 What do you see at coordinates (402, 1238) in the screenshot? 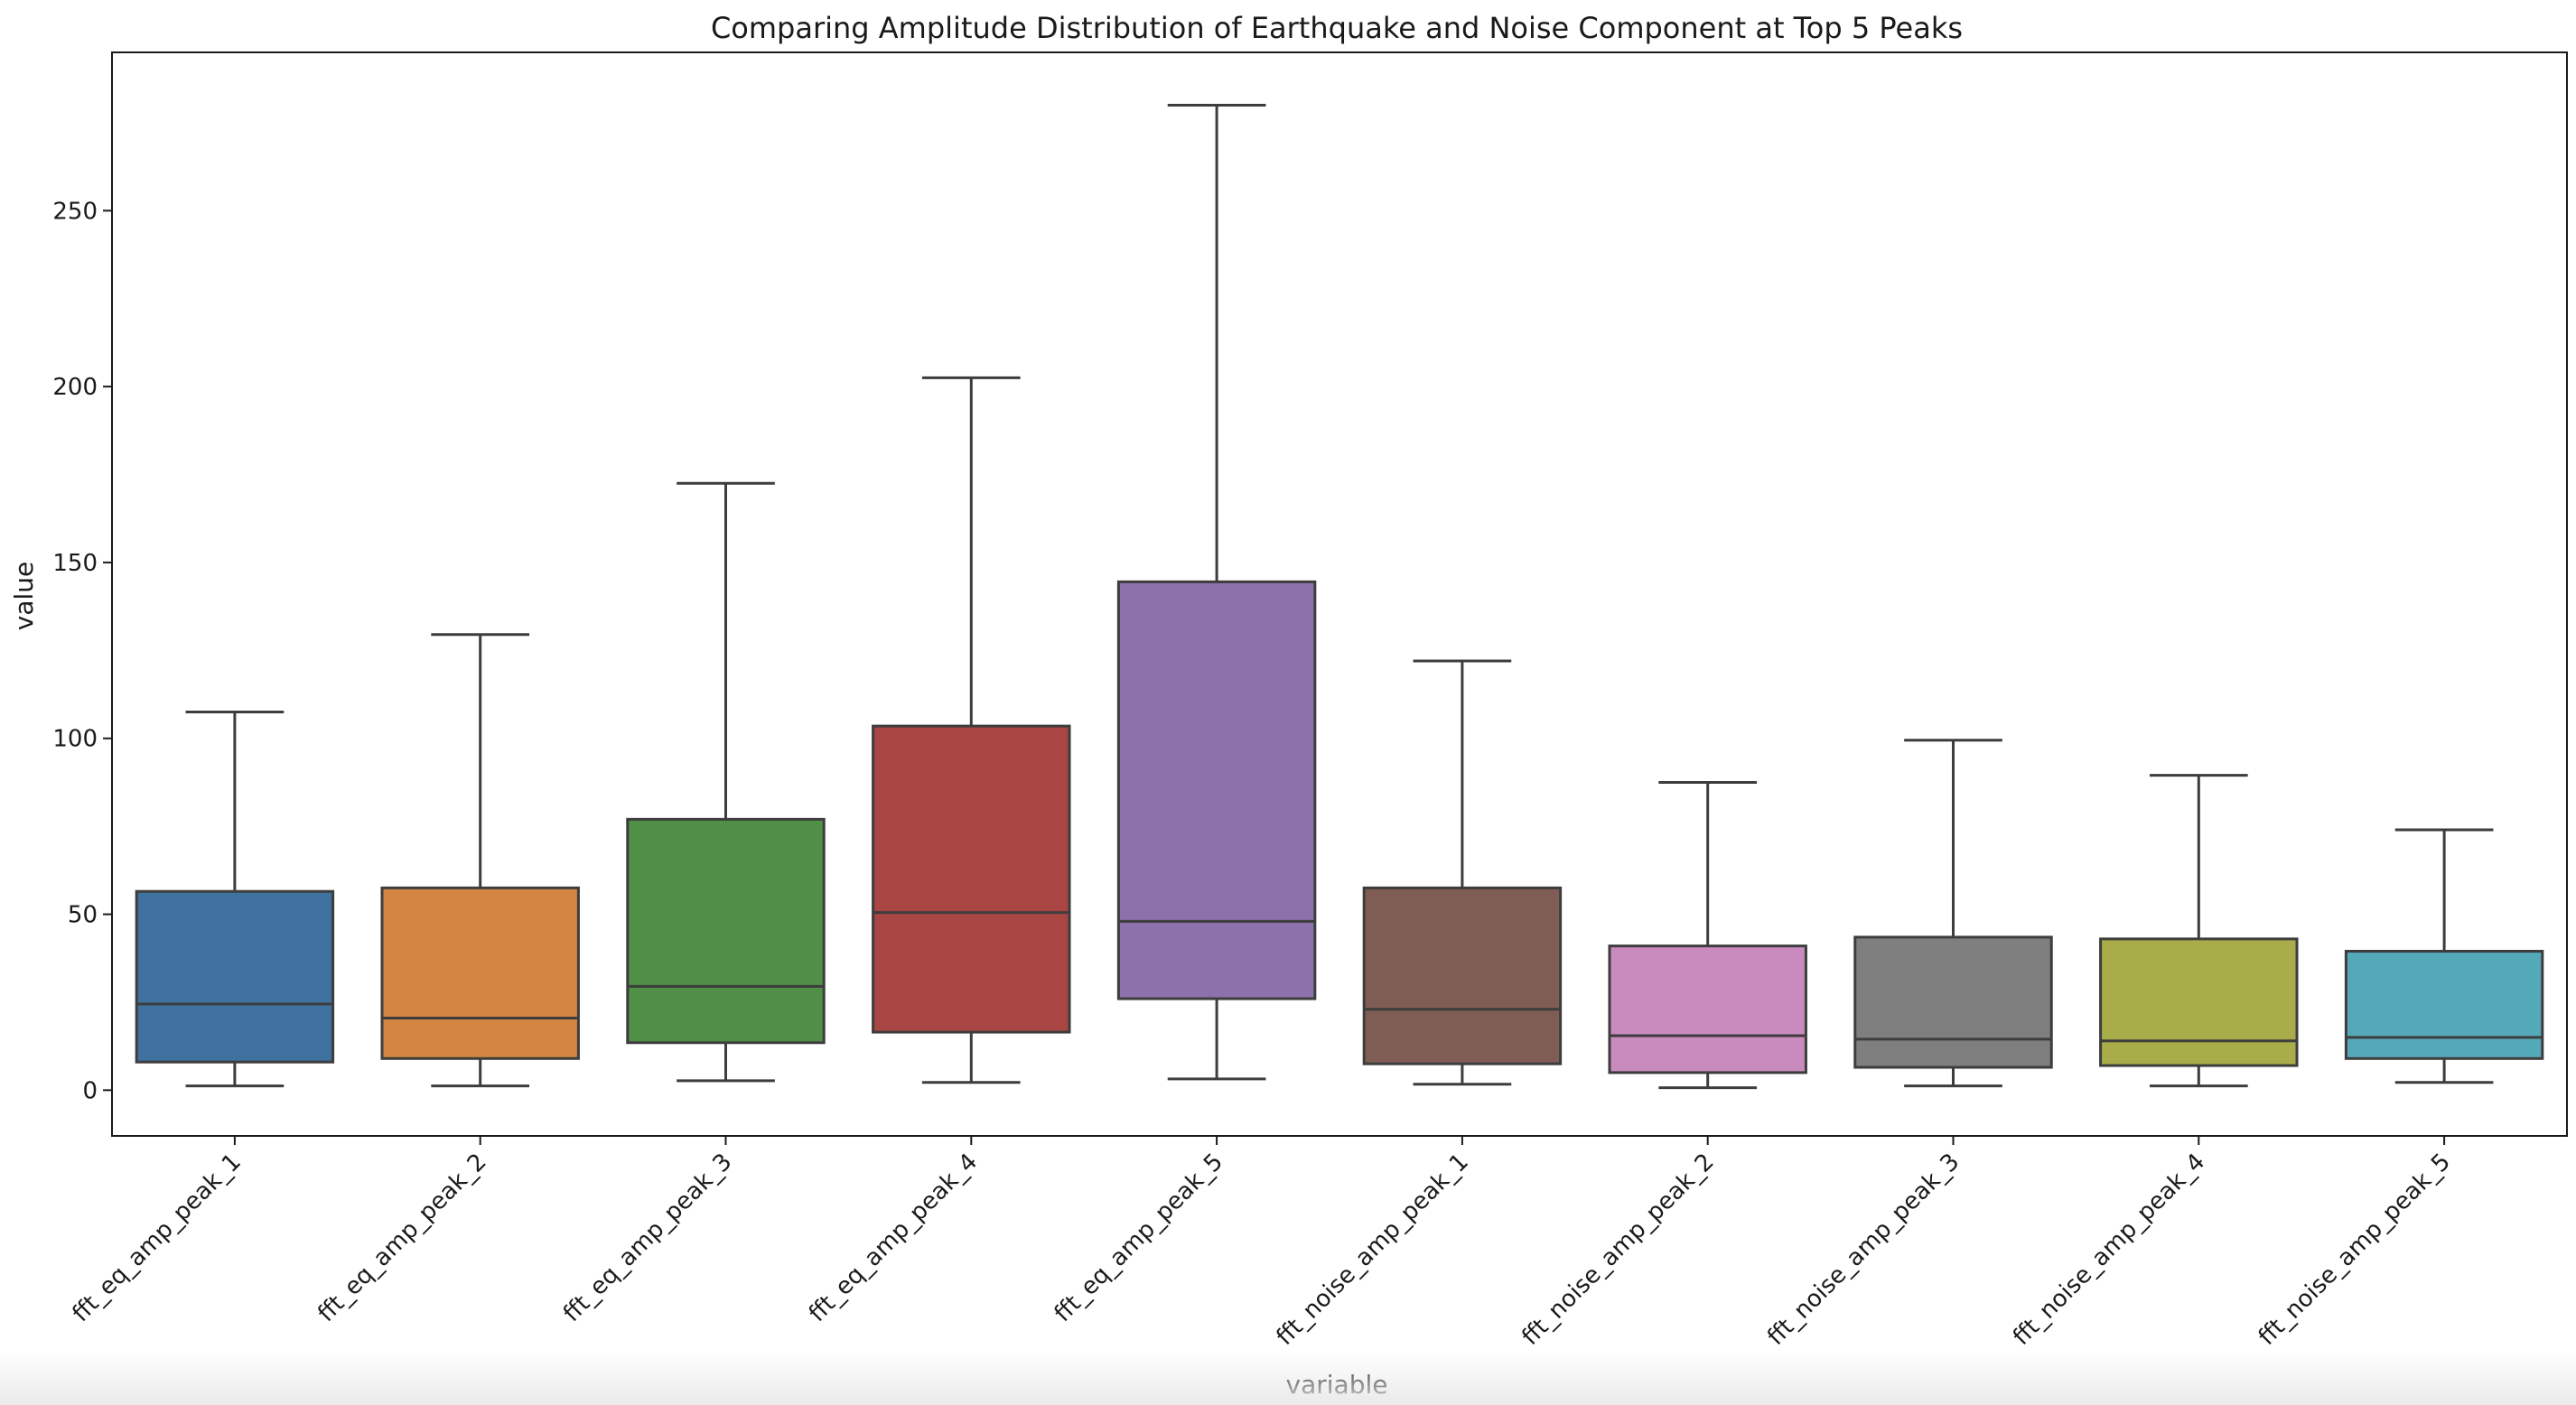
I see `x-tick-label: fft_eq_amp_peak_2` at bounding box center [402, 1238].